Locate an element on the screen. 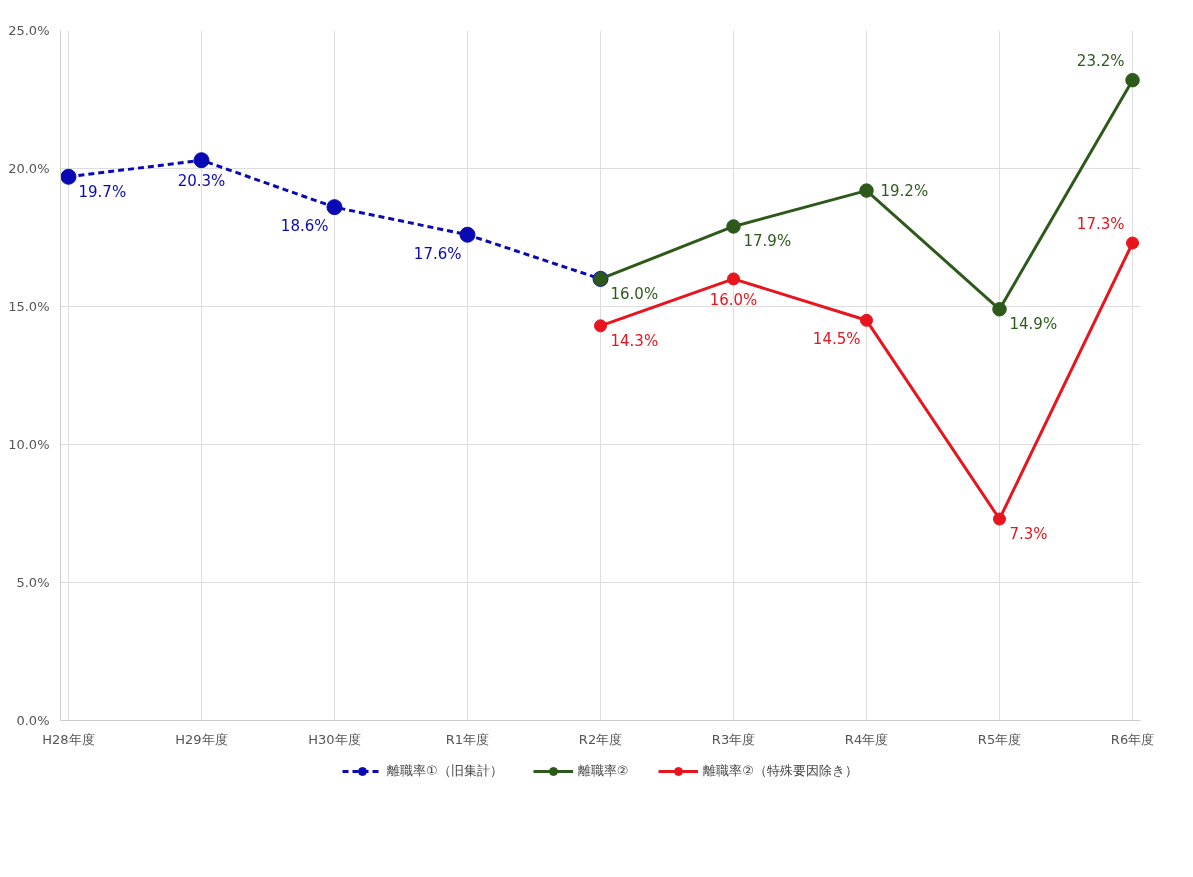  x-tick-label: R3年度 is located at coordinates (733, 739).